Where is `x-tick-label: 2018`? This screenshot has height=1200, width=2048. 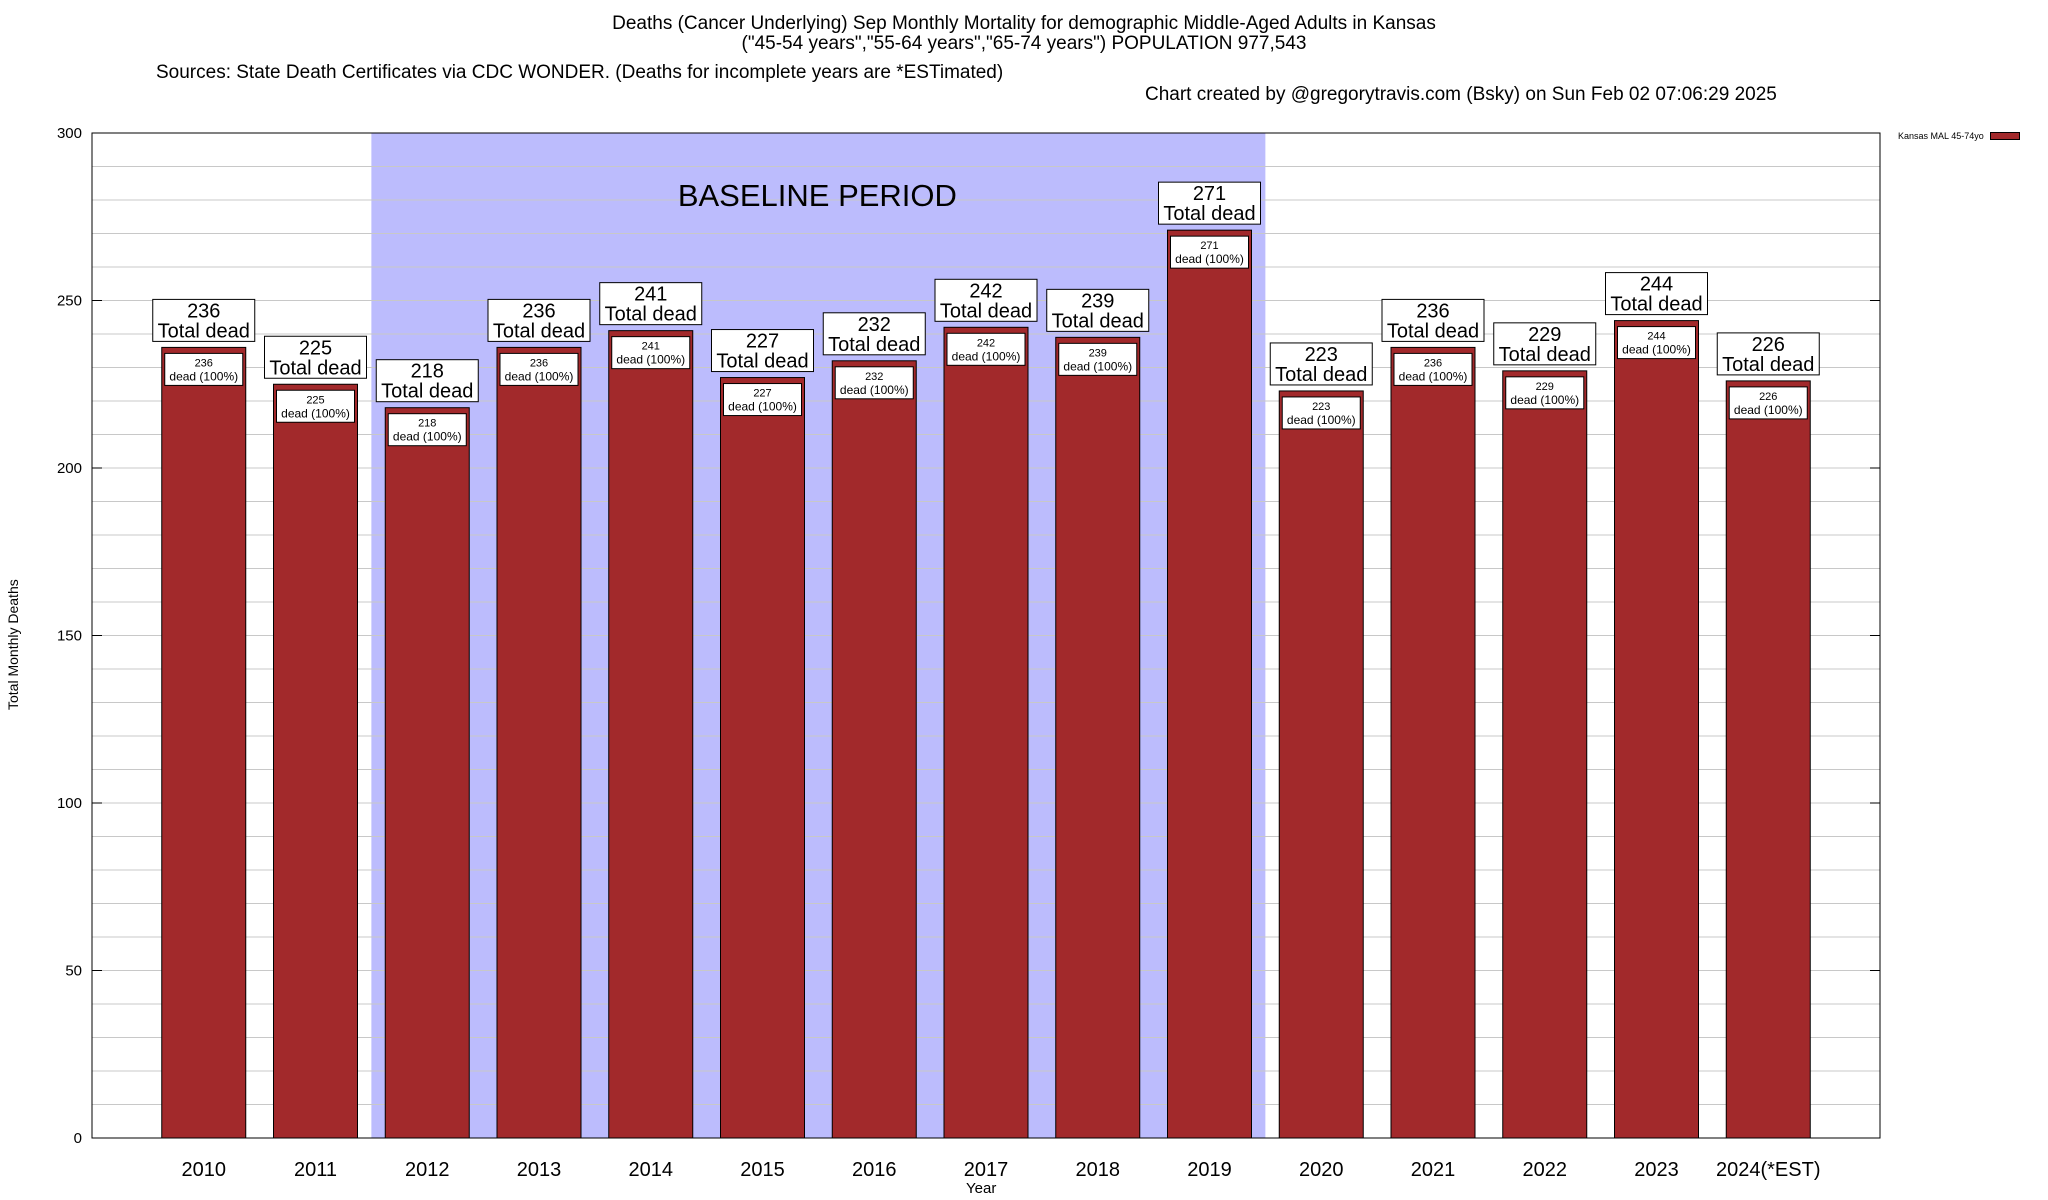 x-tick-label: 2018 is located at coordinates (1098, 1170).